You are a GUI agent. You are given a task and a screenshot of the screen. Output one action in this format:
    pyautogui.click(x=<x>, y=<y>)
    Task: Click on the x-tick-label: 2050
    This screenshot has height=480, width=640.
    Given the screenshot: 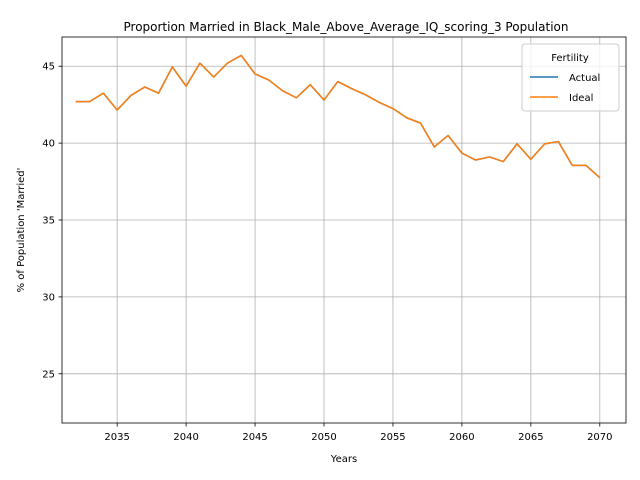 What is the action you would take?
    pyautogui.click(x=323, y=437)
    